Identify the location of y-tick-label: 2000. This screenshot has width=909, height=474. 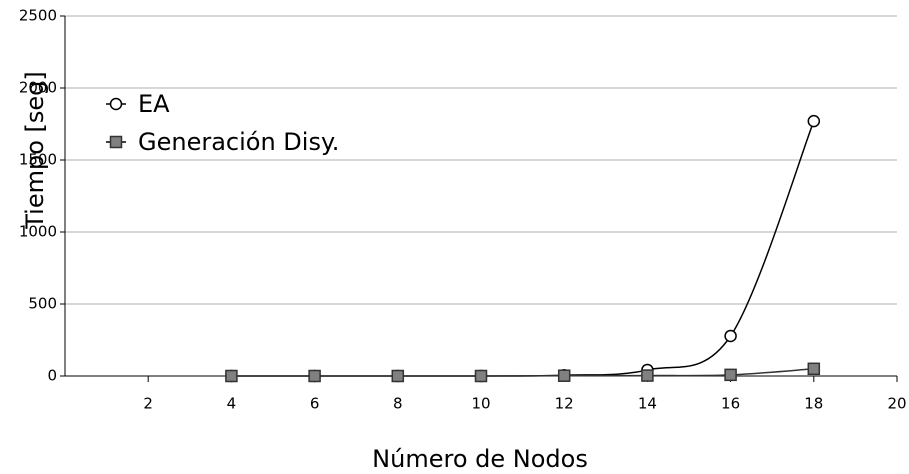
(38, 88).